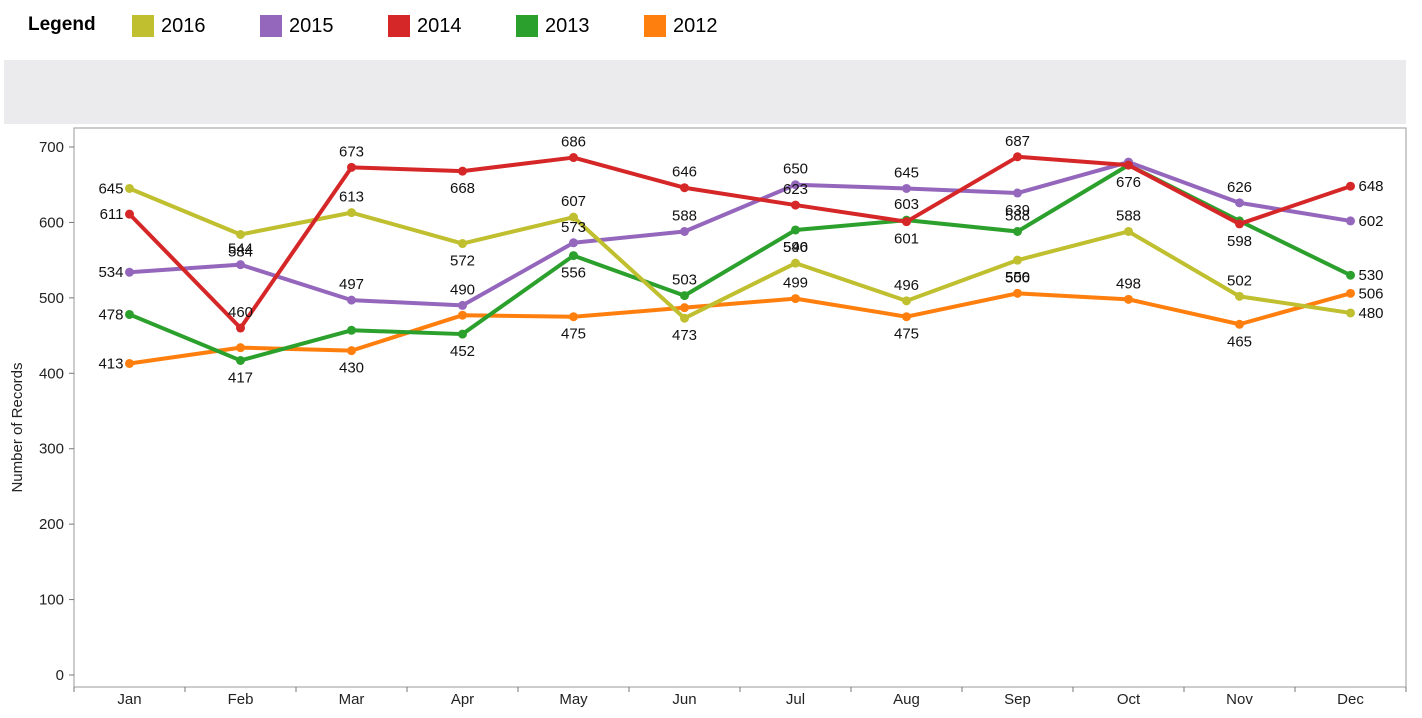 The image size is (1422, 718). I want to click on data-label-2016: 645, so click(110, 188).